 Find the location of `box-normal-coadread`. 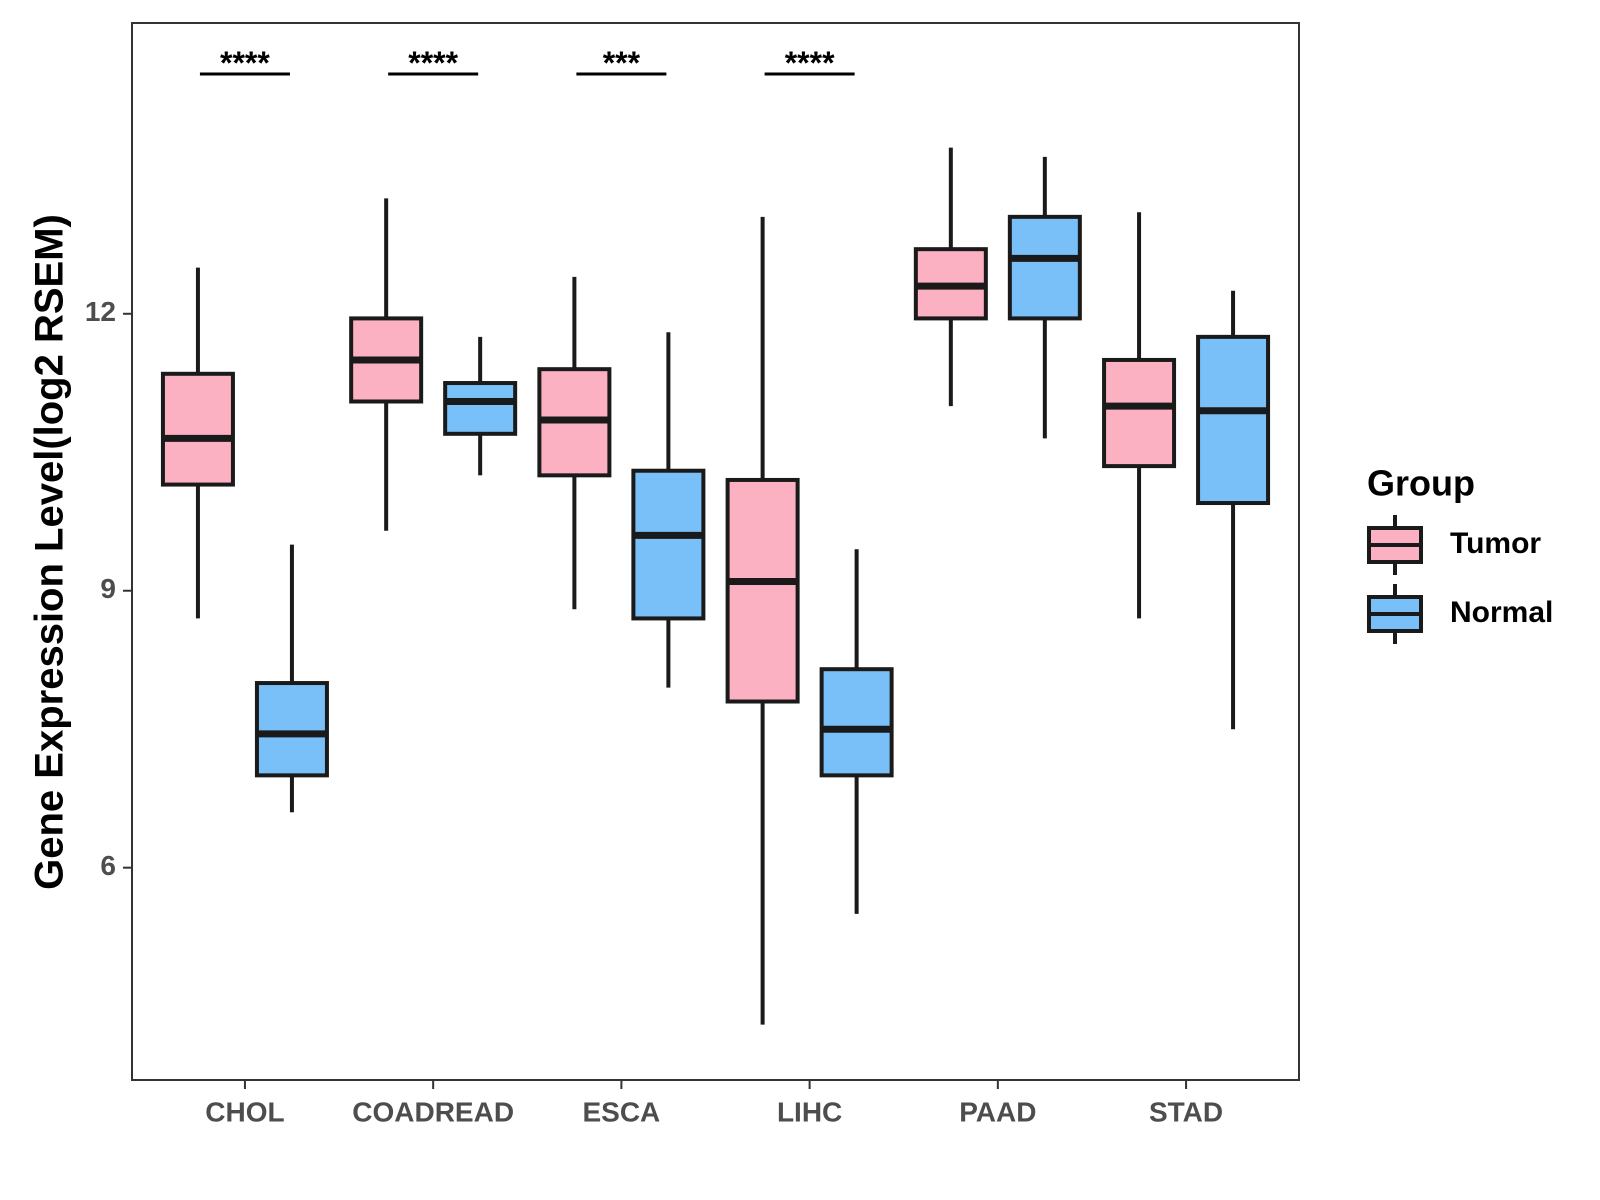

box-normal-coadread is located at coordinates (480, 406).